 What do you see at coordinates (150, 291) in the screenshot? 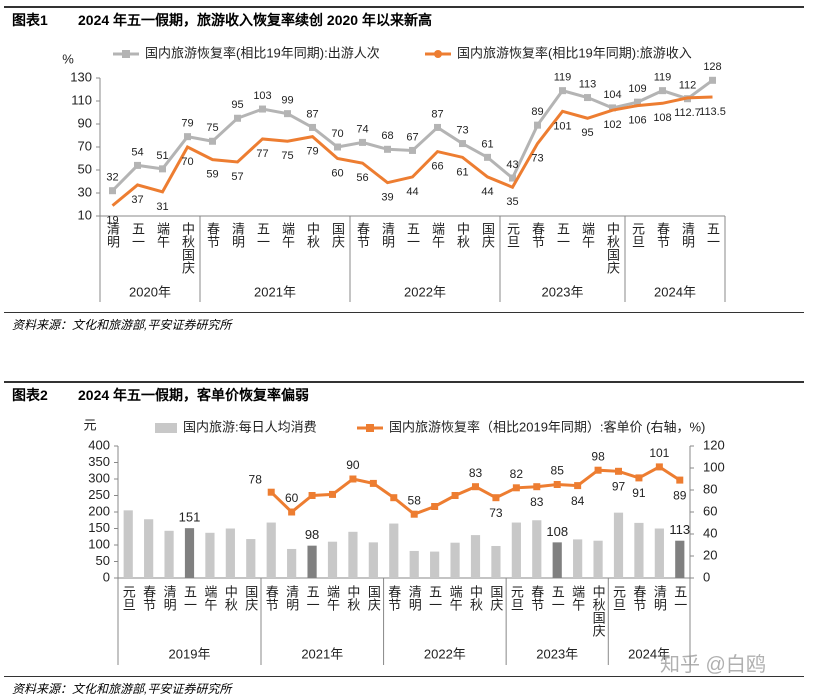
I see `group-label: 2020年` at bounding box center [150, 291].